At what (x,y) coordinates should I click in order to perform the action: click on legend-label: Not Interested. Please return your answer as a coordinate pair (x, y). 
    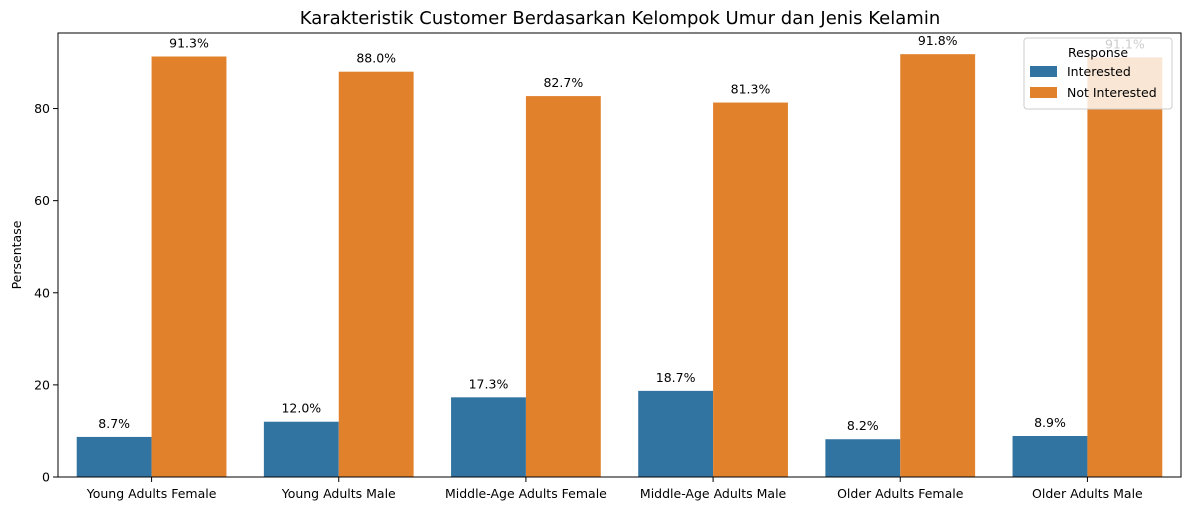
    Looking at the image, I should click on (1112, 92).